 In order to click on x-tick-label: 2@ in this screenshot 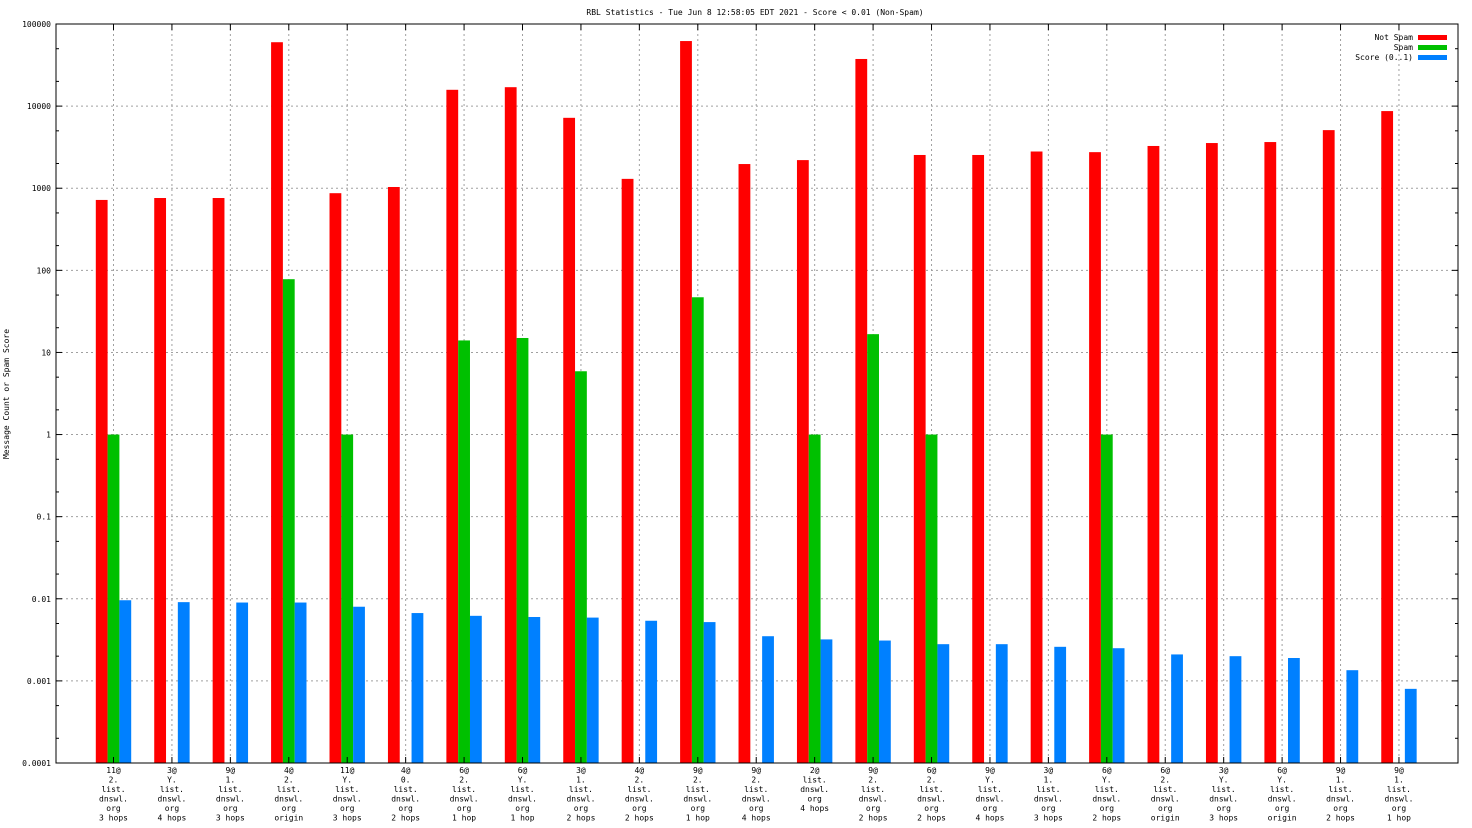, I will do `click(815, 770)`.